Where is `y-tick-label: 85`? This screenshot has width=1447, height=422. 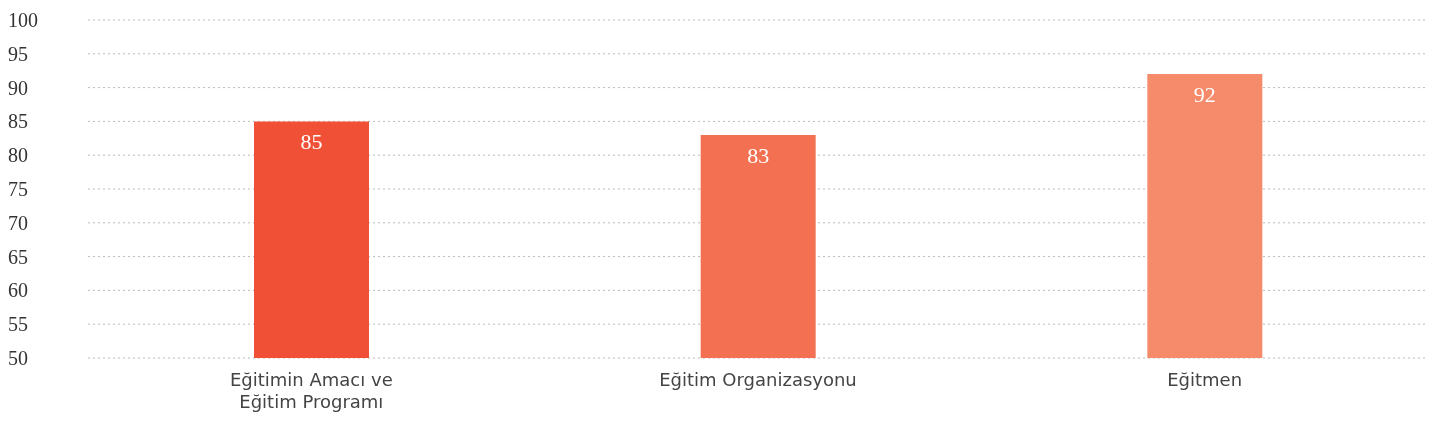 y-tick-label: 85 is located at coordinates (18, 121).